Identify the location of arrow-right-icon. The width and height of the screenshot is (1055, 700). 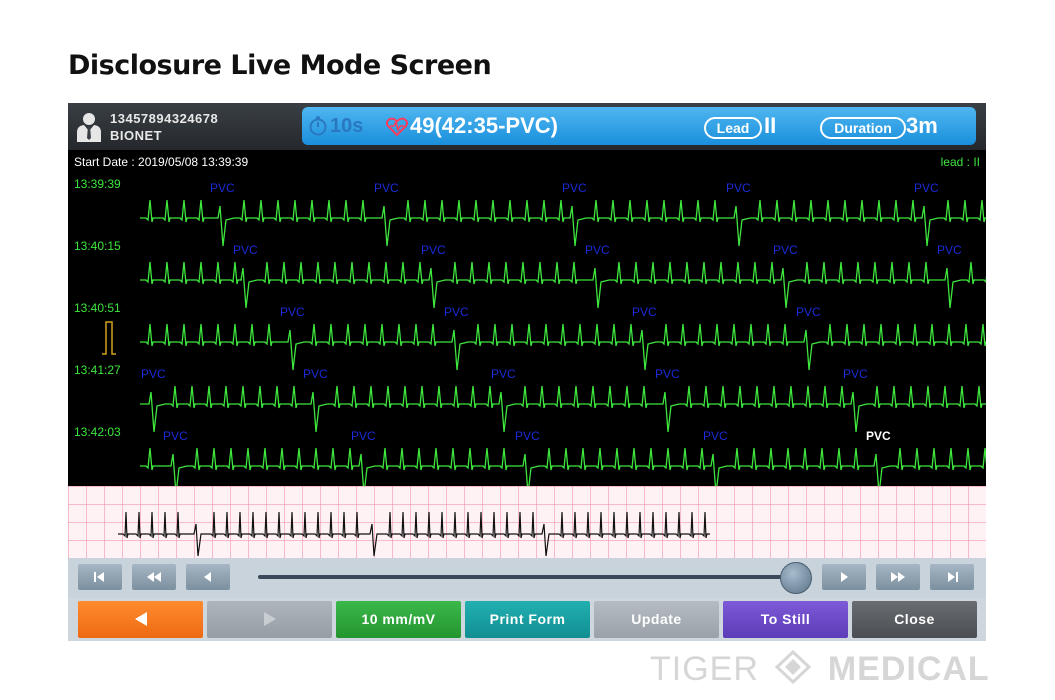
(269, 619).